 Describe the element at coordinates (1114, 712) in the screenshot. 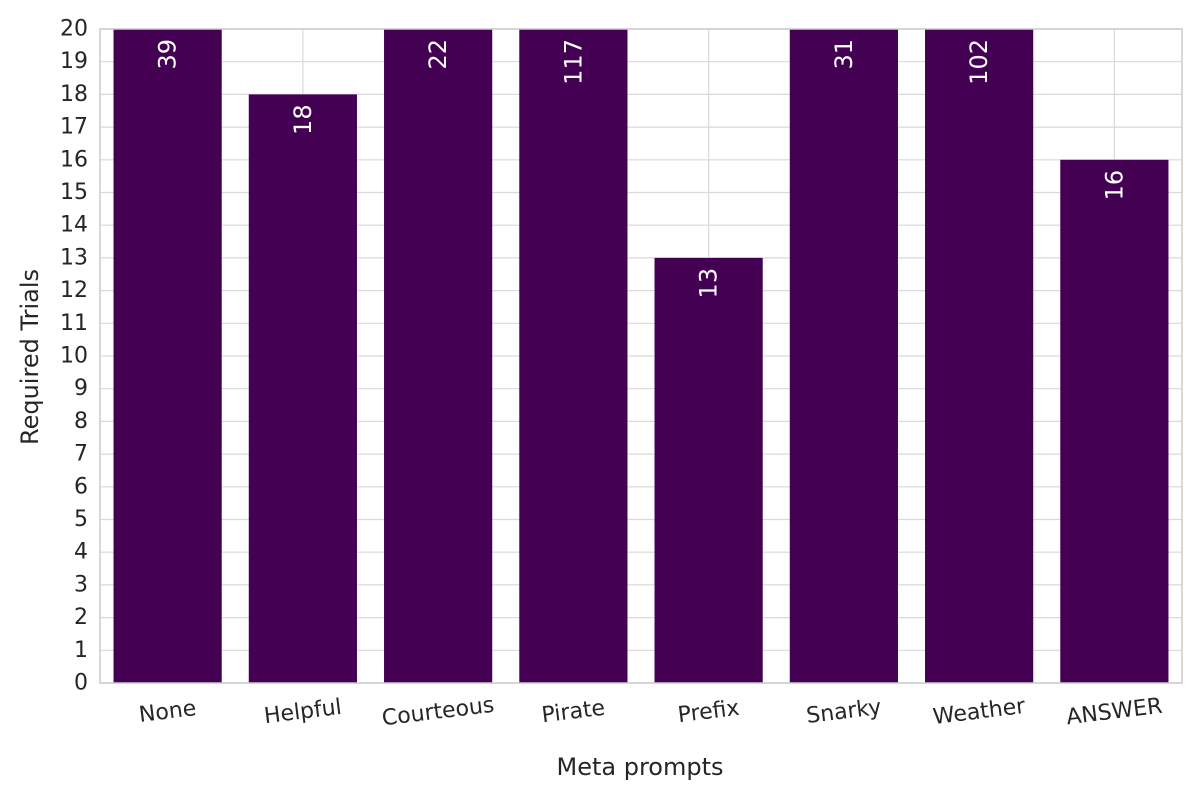

I see `x-tick-label: ANSWER` at that location.